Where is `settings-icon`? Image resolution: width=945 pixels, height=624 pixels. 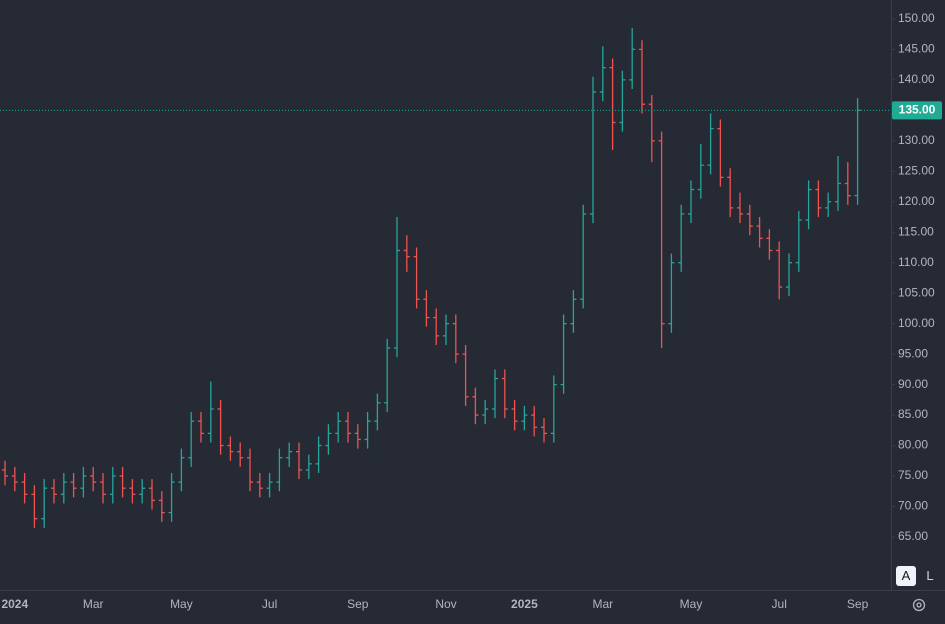
settings-icon is located at coordinates (919, 605).